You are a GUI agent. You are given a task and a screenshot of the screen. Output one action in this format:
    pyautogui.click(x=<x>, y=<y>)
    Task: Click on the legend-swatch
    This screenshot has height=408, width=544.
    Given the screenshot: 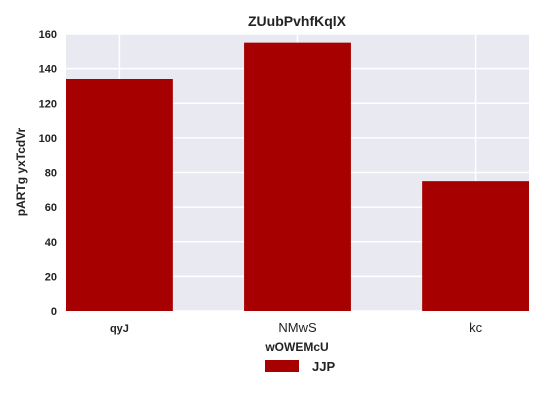 What is the action you would take?
    pyautogui.click(x=282, y=366)
    